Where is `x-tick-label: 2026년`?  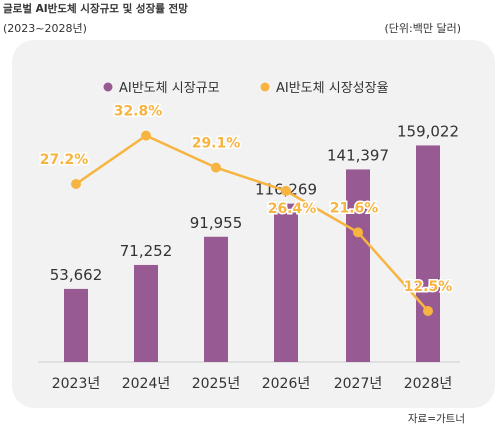
x-tick-label: 2026년 is located at coordinates (286, 384).